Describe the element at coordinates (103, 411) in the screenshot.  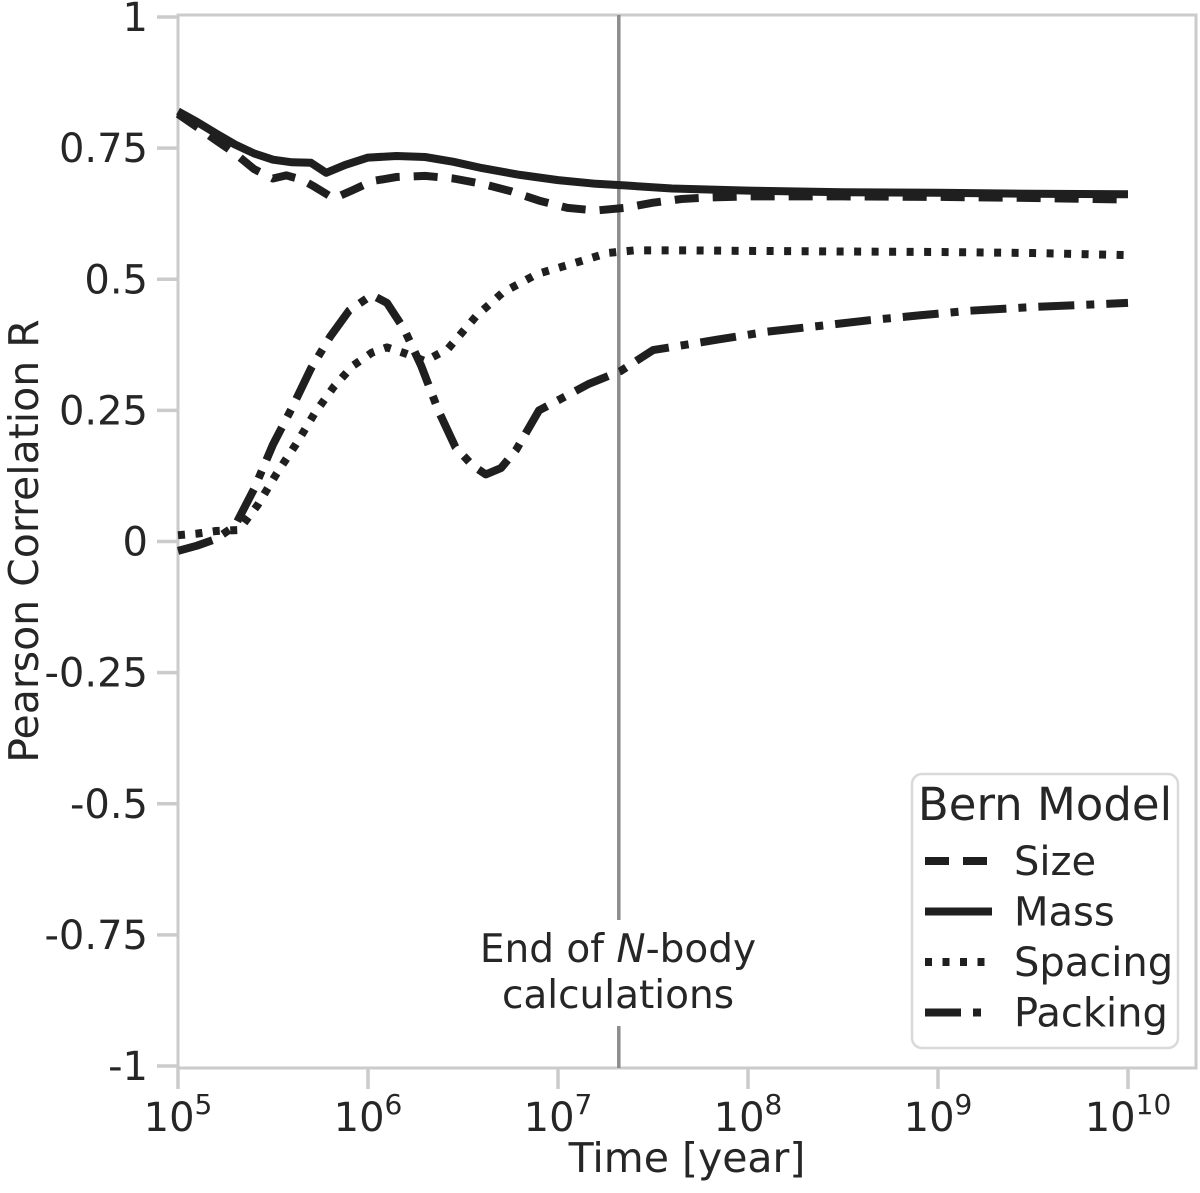
I see `y-tick-label: 0.25` at that location.